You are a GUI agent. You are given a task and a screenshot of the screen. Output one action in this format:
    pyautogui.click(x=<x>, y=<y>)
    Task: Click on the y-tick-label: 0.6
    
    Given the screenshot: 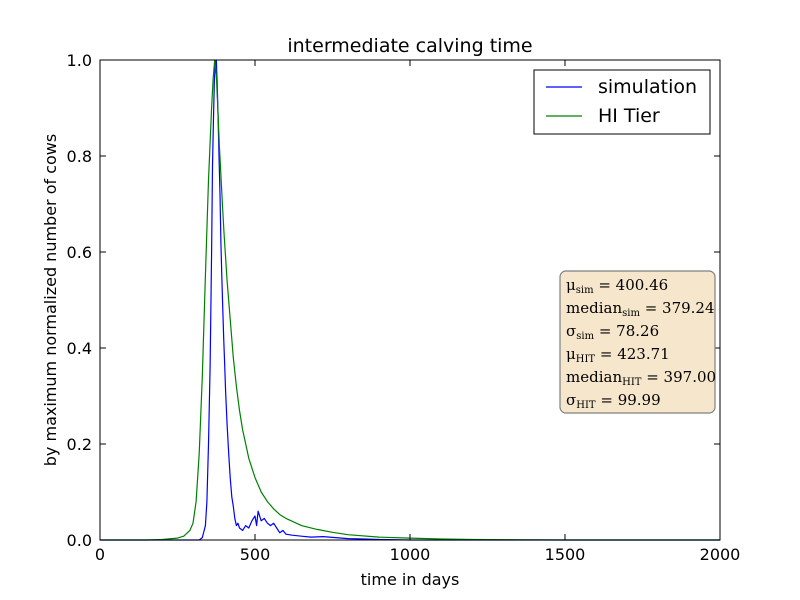 What is the action you would take?
    pyautogui.click(x=79, y=252)
    